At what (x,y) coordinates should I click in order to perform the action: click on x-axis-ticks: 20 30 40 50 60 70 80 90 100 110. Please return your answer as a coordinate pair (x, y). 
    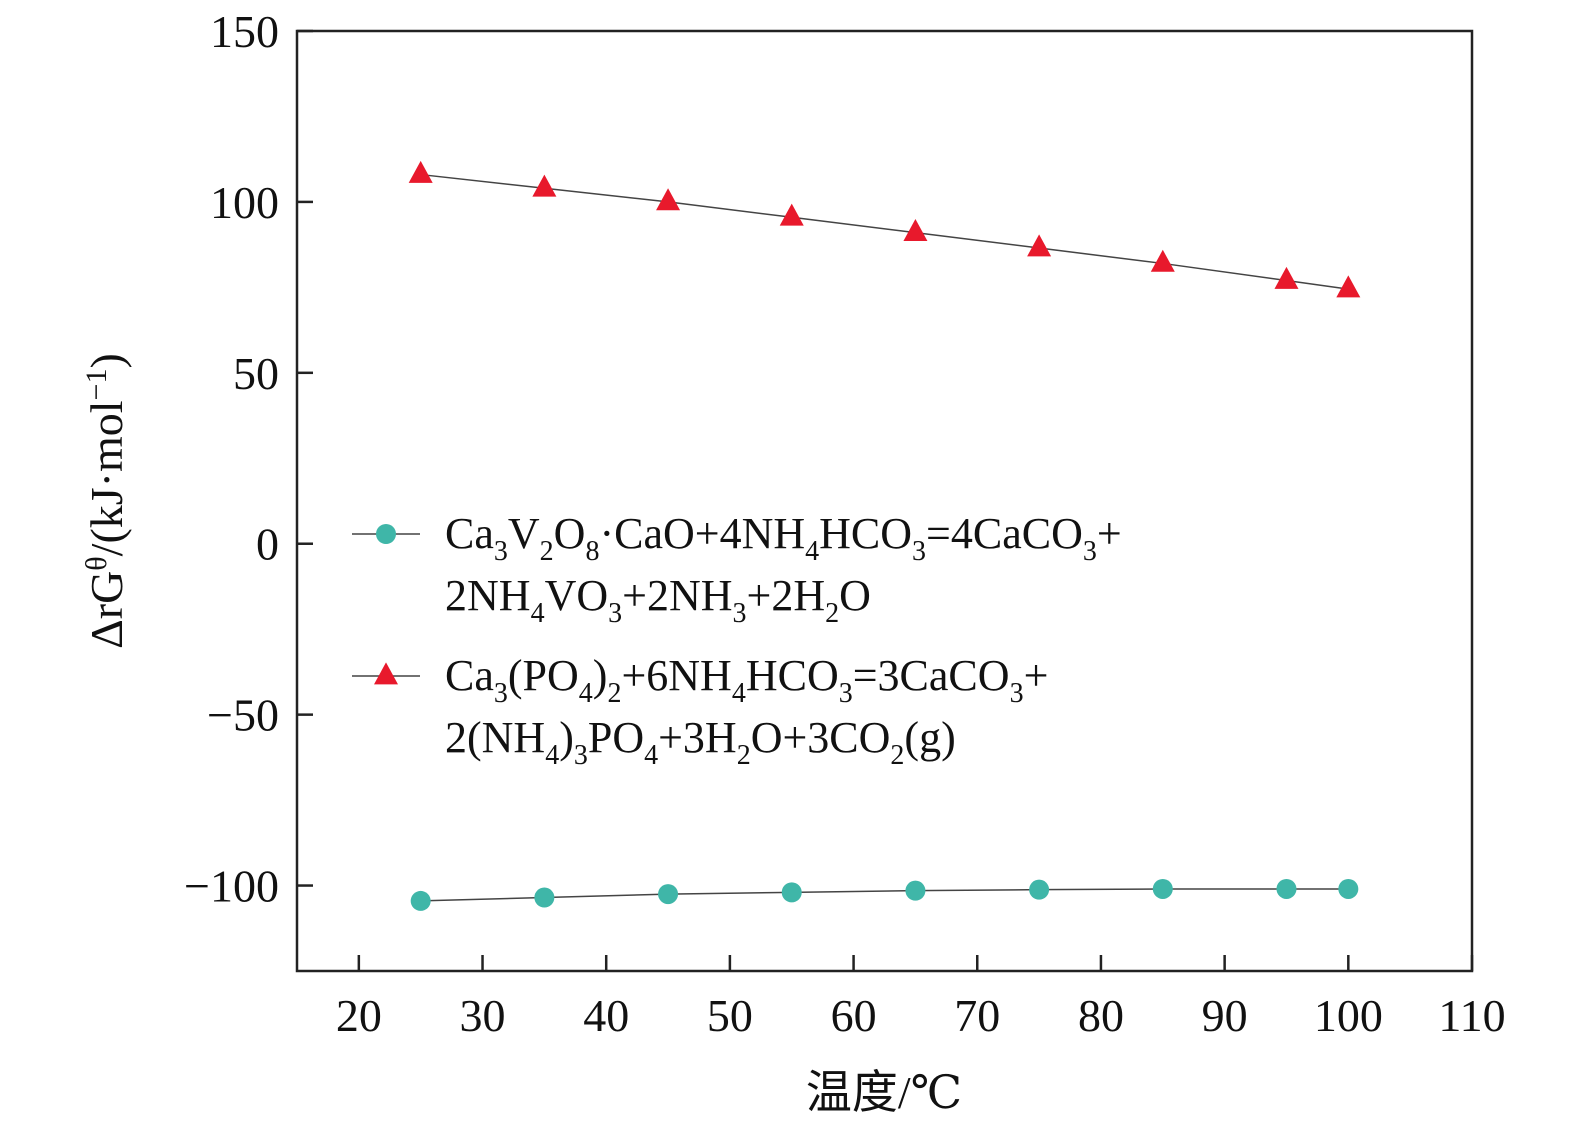
    Looking at the image, I should click on (921, 998).